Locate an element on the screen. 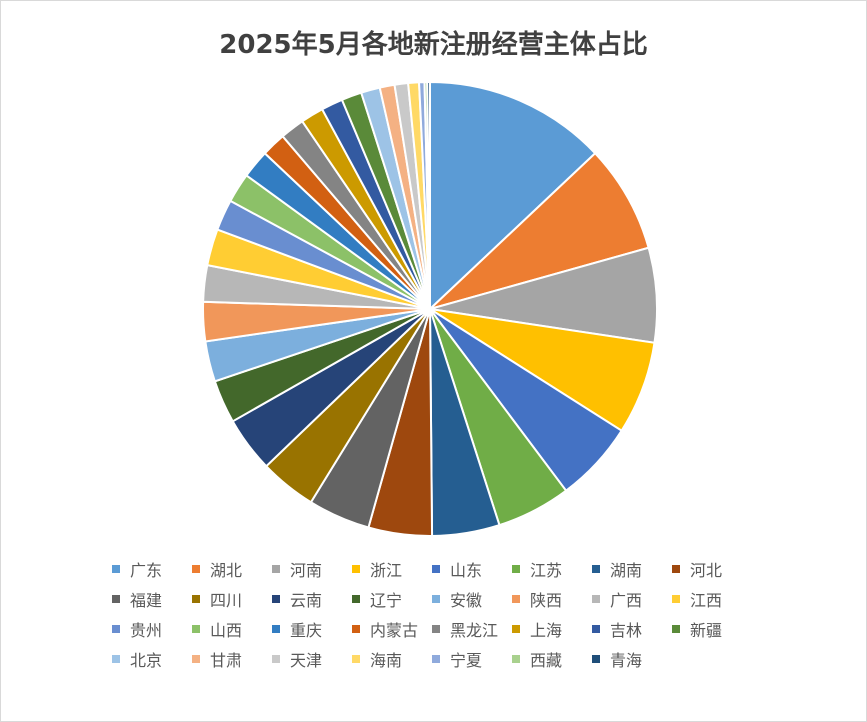 The image size is (867, 722). legend-label: 宁夏 is located at coordinates (466, 660).